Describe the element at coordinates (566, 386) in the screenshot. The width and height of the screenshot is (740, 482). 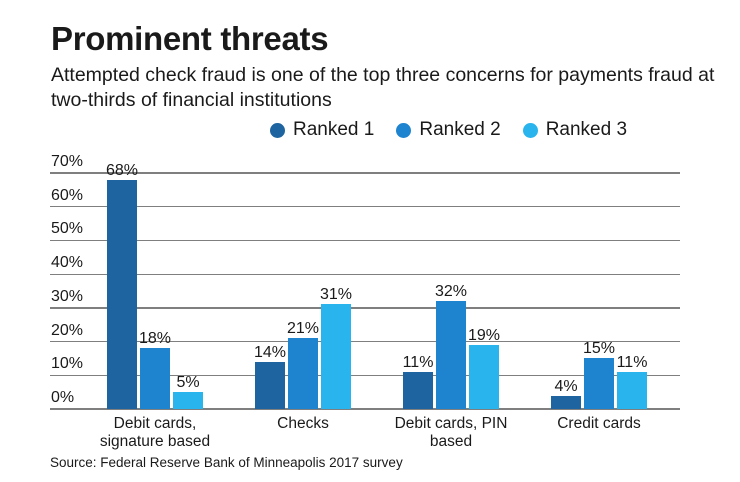
I see `bar-value-label: 4%` at that location.